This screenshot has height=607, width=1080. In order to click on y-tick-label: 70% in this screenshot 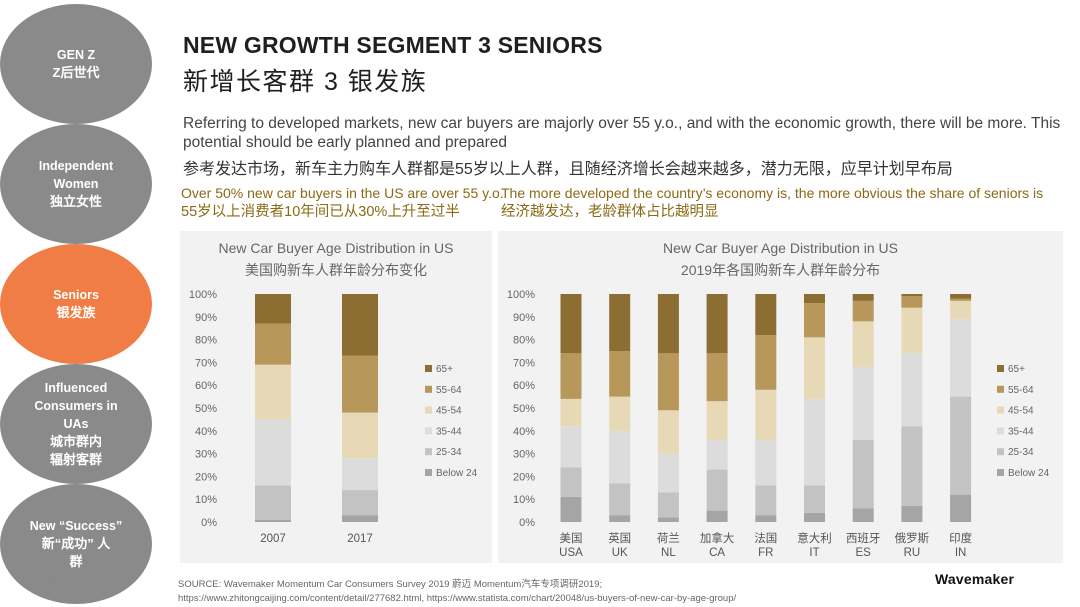, I will do `click(524, 363)`.